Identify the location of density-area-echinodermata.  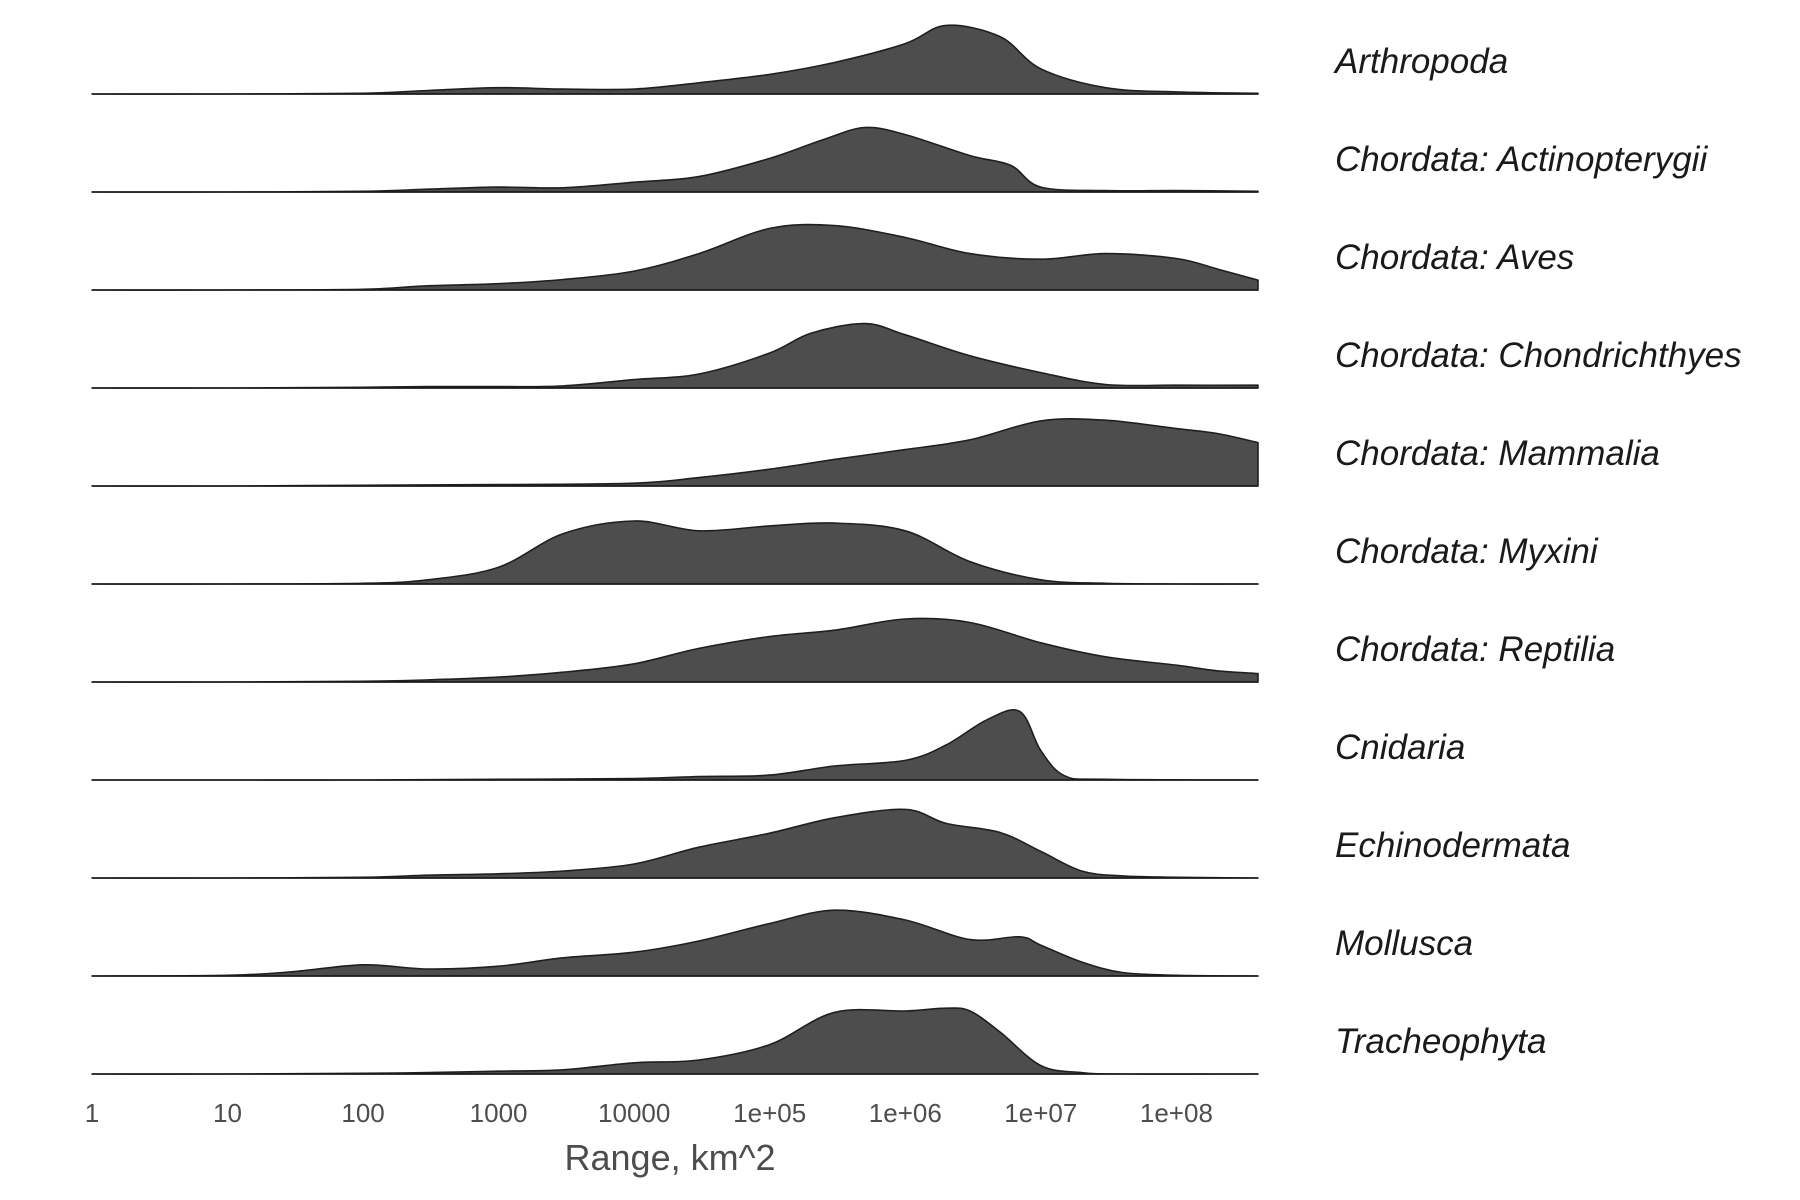
(675, 843).